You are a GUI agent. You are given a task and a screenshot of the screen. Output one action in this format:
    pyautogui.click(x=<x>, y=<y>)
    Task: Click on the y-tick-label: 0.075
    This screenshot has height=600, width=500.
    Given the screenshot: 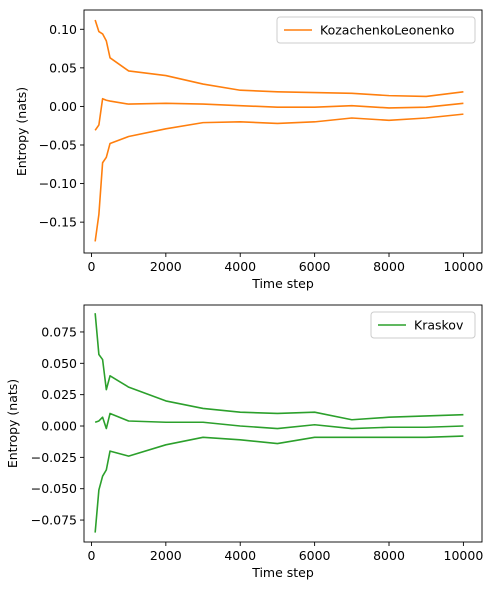 What is the action you would take?
    pyautogui.click(x=59, y=331)
    